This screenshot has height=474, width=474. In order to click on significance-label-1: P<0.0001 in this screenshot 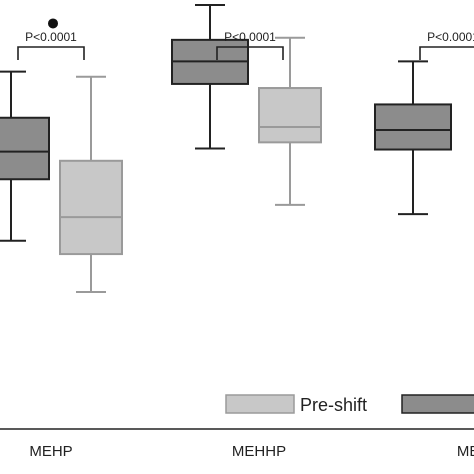, I will do `click(250, 37)`.